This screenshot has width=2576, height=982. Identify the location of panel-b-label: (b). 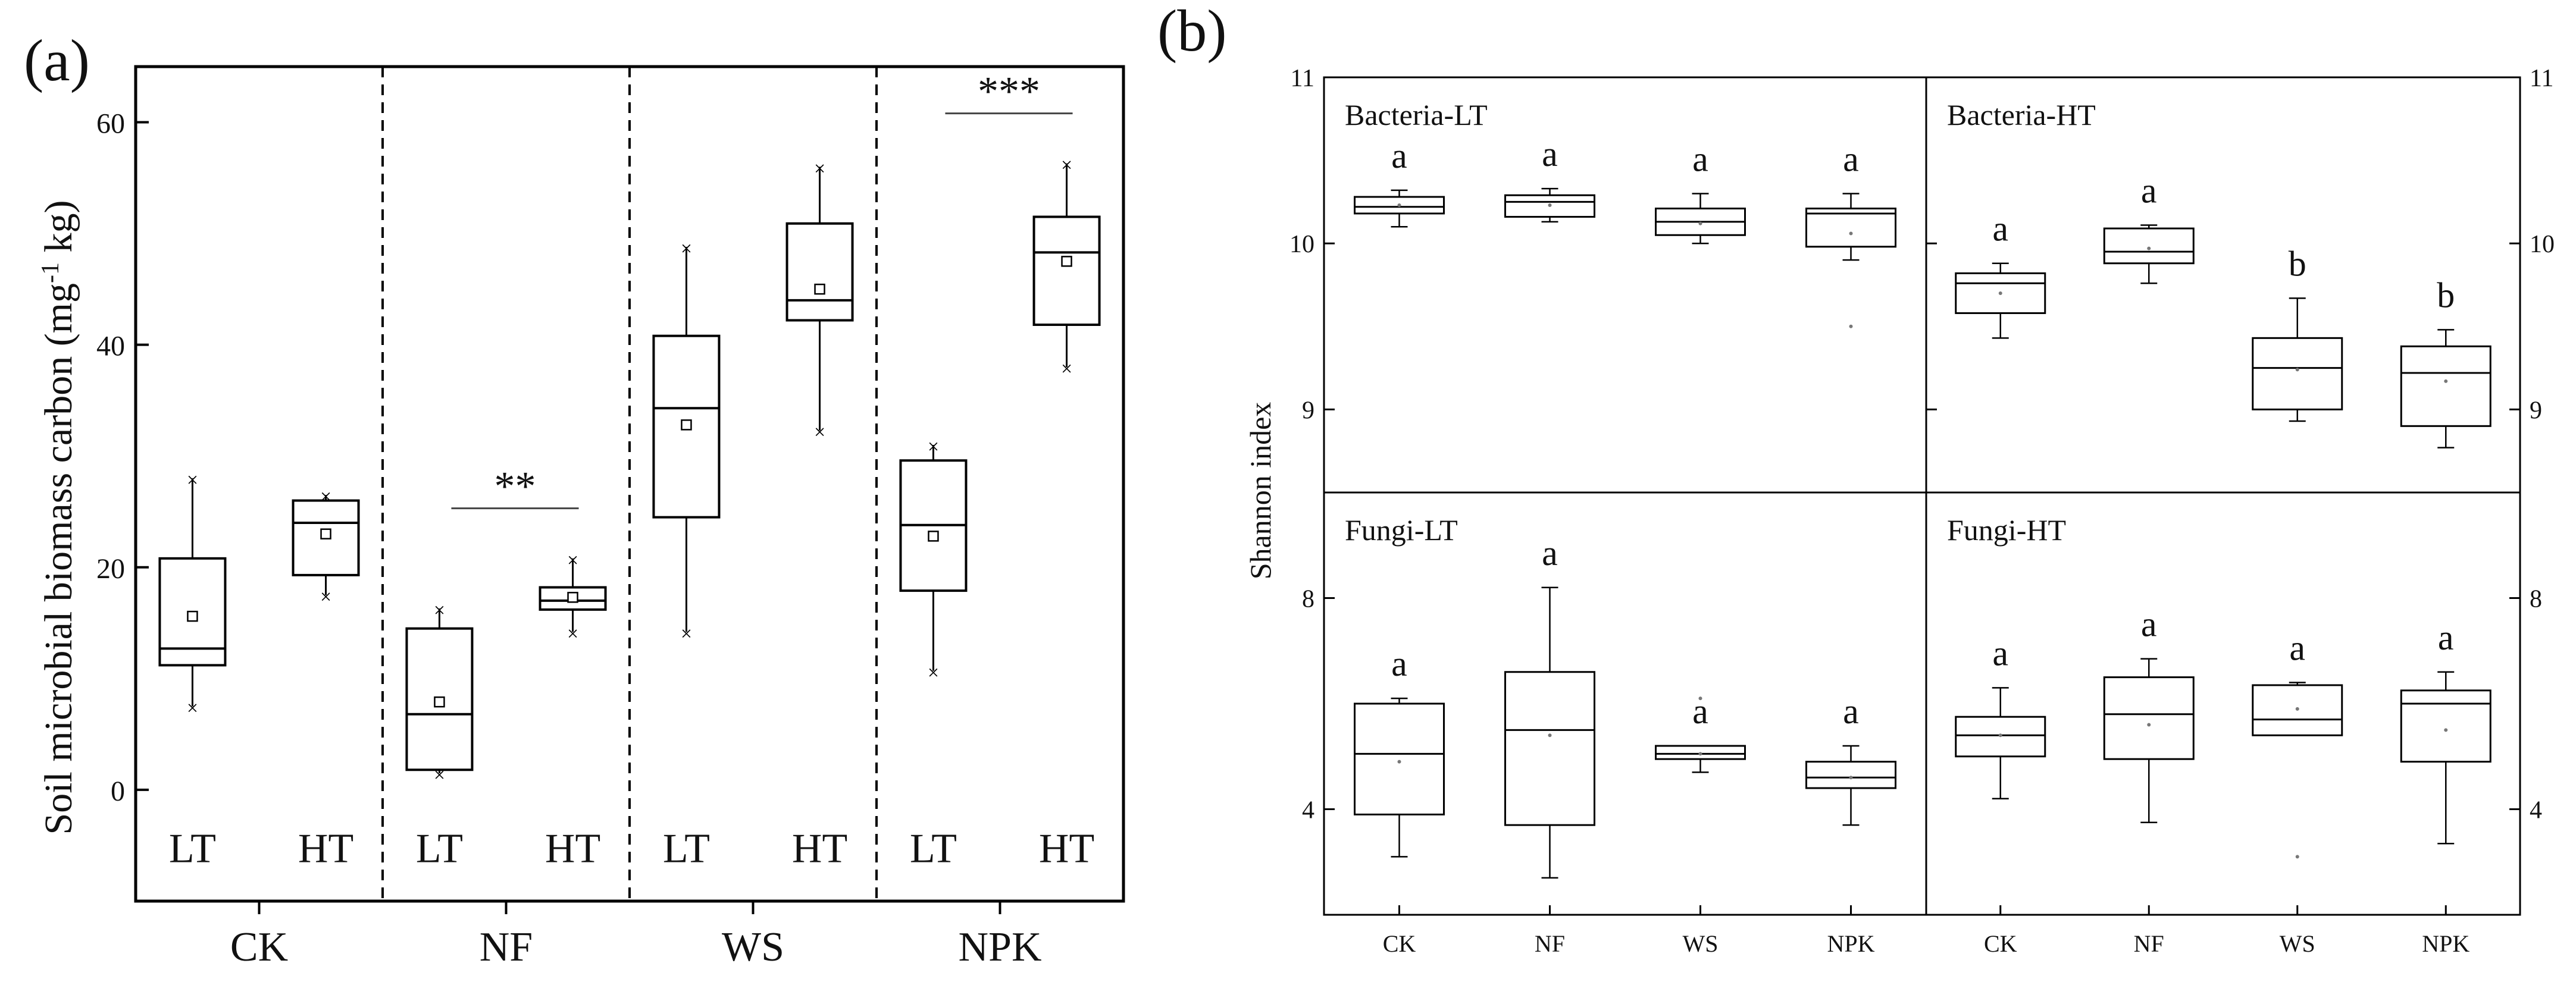
(1192, 32).